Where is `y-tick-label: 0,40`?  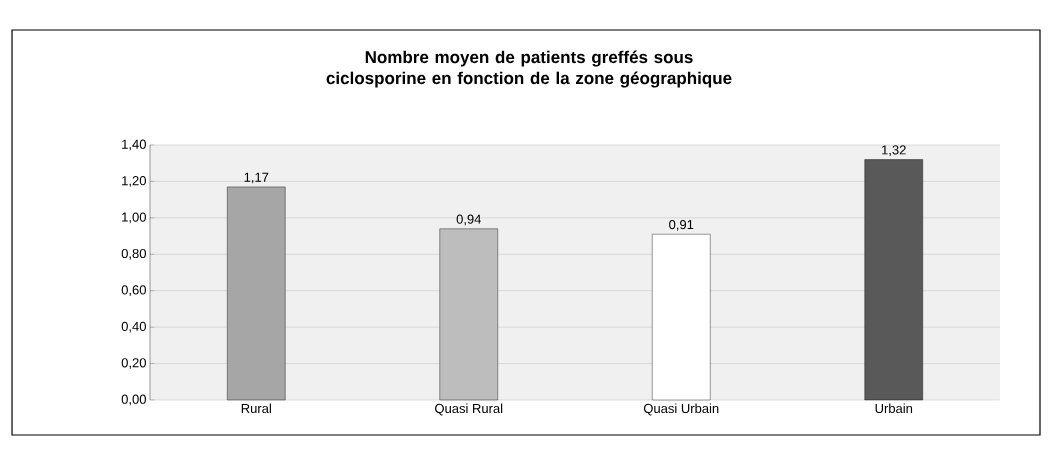 y-tick-label: 0,40 is located at coordinates (133, 327).